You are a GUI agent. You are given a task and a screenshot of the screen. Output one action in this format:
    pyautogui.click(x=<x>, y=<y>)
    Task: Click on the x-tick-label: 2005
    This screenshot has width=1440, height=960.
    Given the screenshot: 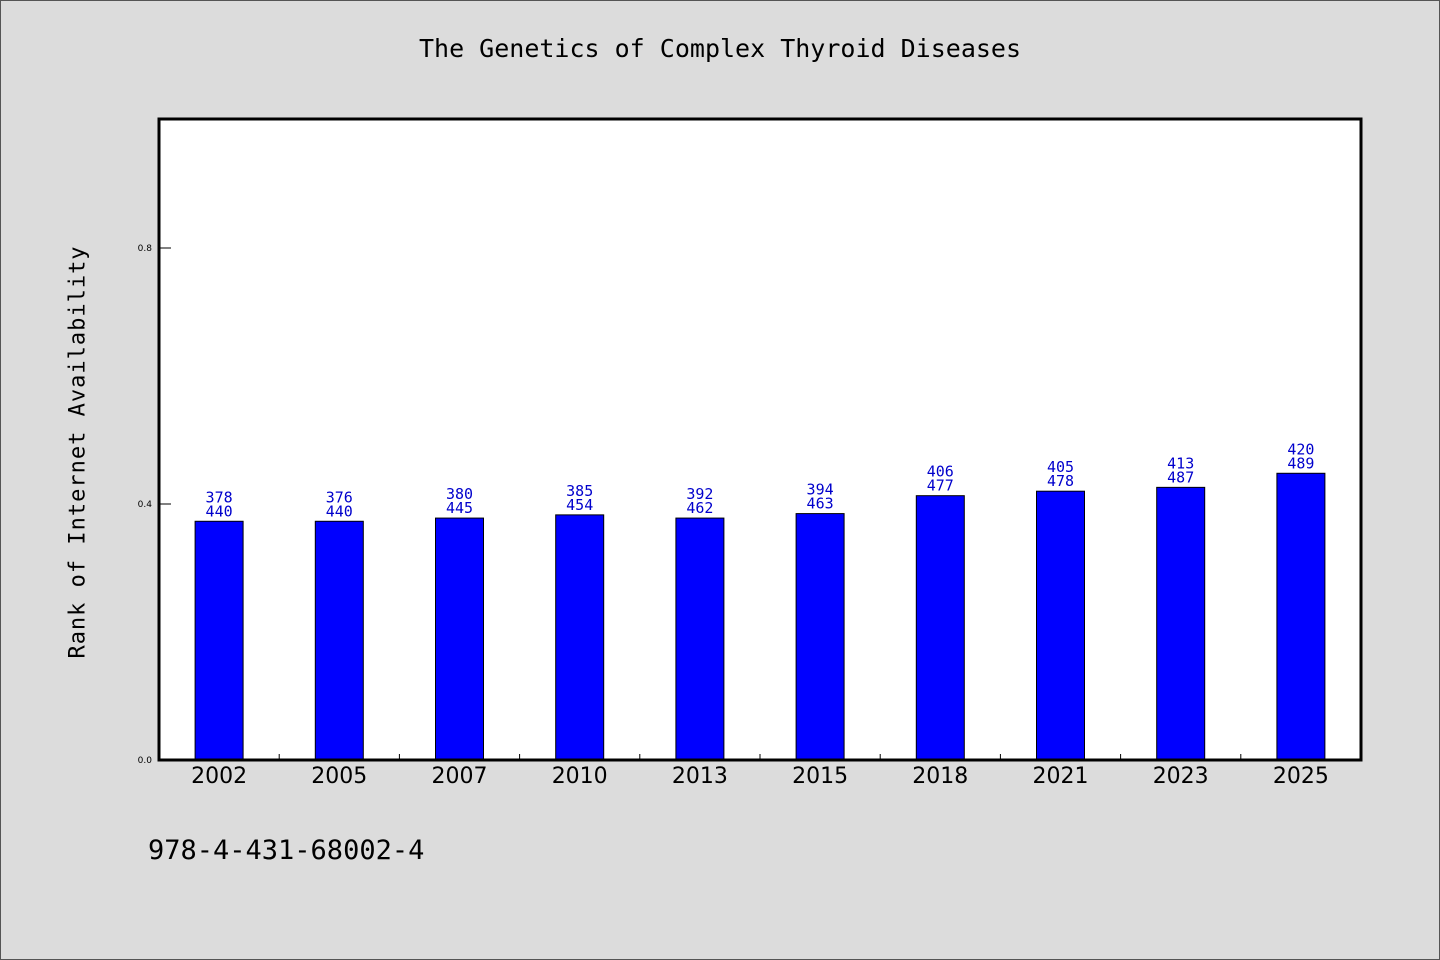 What is the action you would take?
    pyautogui.click(x=339, y=776)
    